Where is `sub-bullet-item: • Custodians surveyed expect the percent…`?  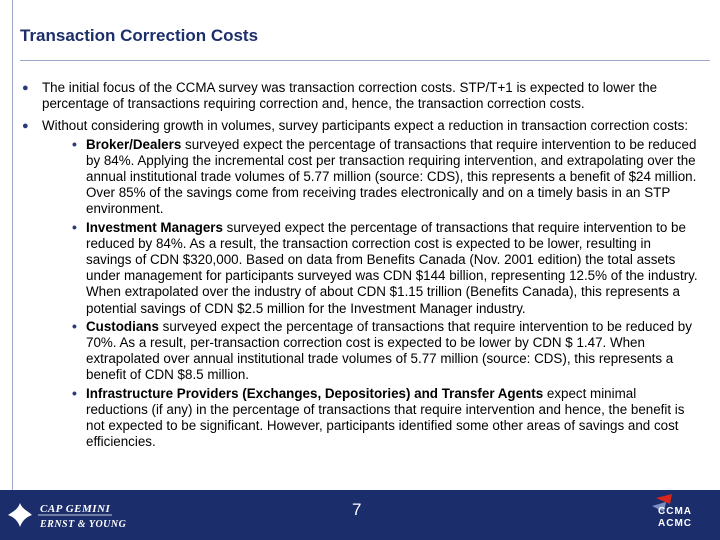
sub-bullet-item: • Custodians surveyed expect the percent… is located at coordinates (371, 350).